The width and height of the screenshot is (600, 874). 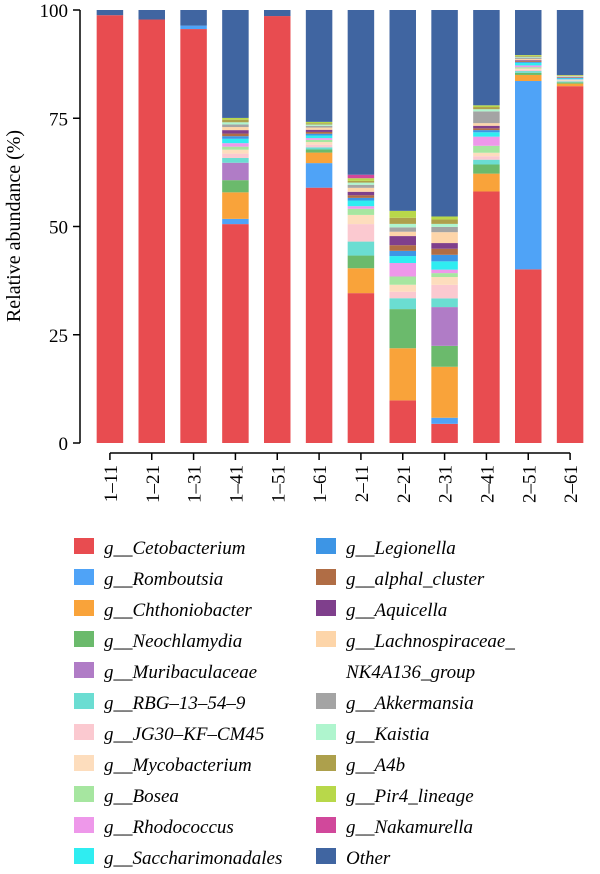 I want to click on x-tick-label: 1–31, so click(x=195, y=484).